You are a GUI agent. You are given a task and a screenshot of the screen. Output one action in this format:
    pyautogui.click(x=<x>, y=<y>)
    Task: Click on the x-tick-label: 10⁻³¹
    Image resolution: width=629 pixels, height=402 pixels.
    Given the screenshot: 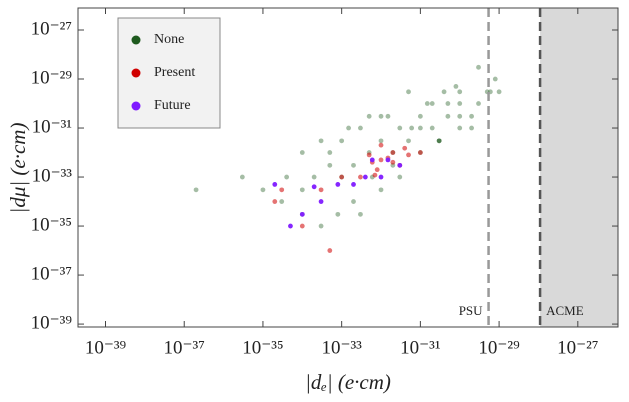 What is the action you would take?
    pyautogui.click(x=420, y=347)
    